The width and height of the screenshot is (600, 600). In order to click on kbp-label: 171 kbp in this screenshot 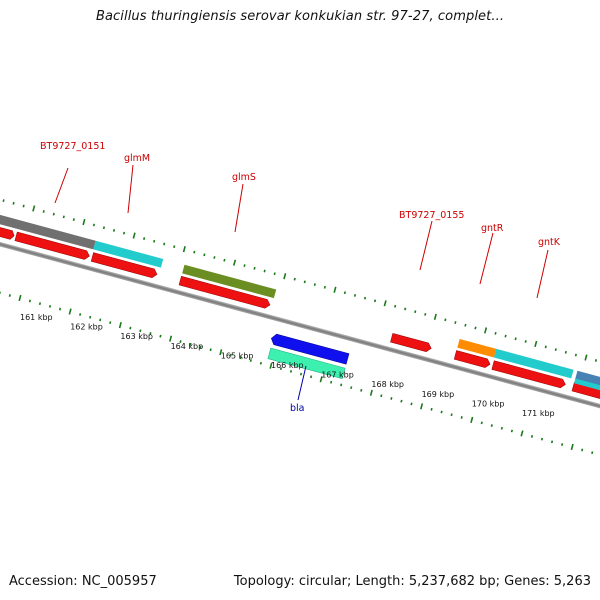, I will do `click(538, 413)`.